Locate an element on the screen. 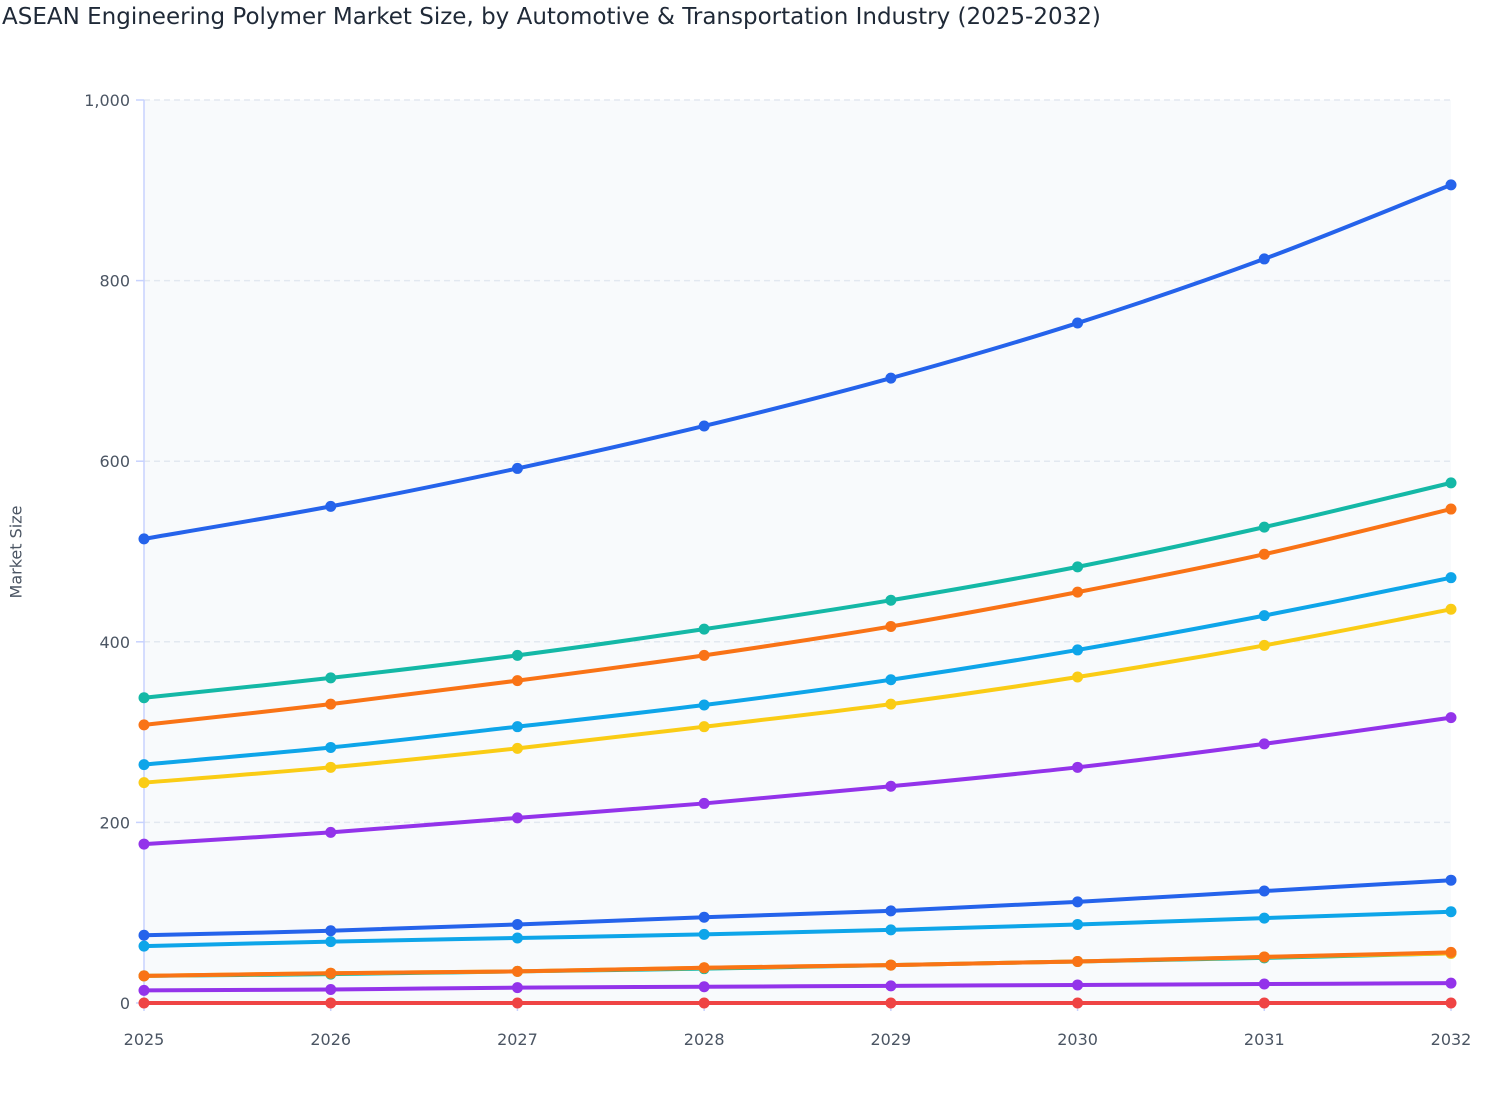  y-tick-label: 800 is located at coordinates (114, 281).